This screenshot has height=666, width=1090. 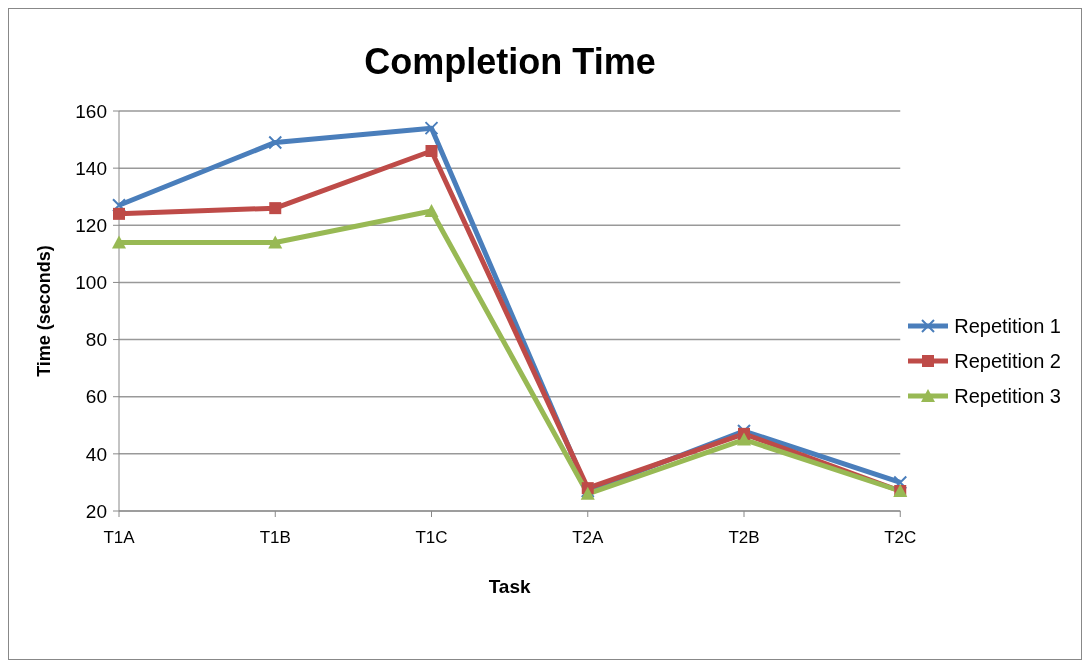 I want to click on x-tick-label: T1B, so click(x=275, y=538).